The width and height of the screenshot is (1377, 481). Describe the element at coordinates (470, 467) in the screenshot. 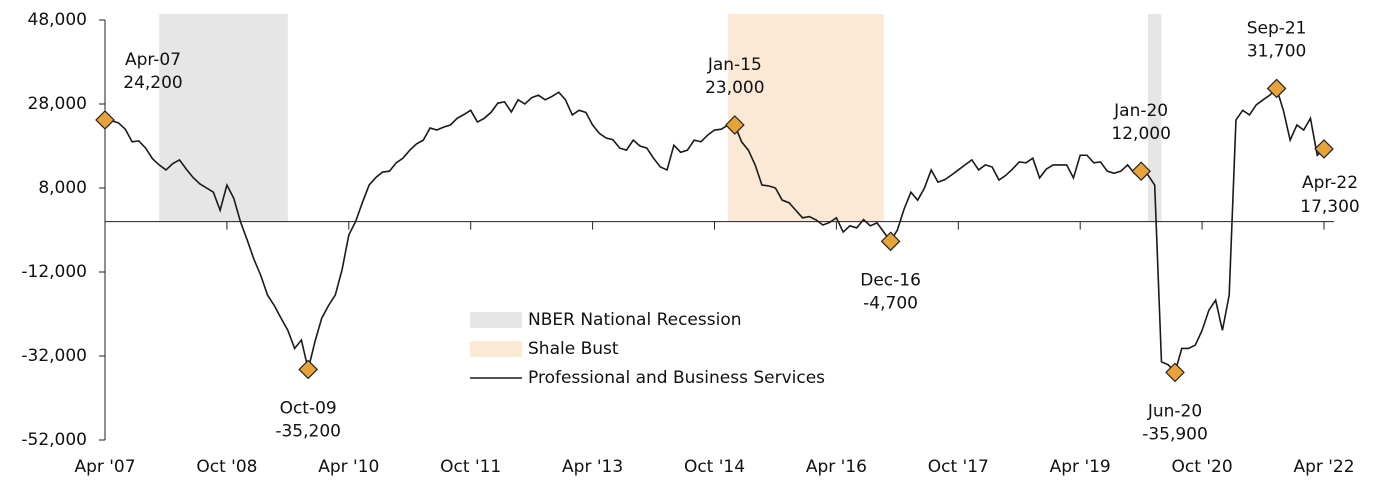

I see `x-tick-label: Oct '11` at that location.